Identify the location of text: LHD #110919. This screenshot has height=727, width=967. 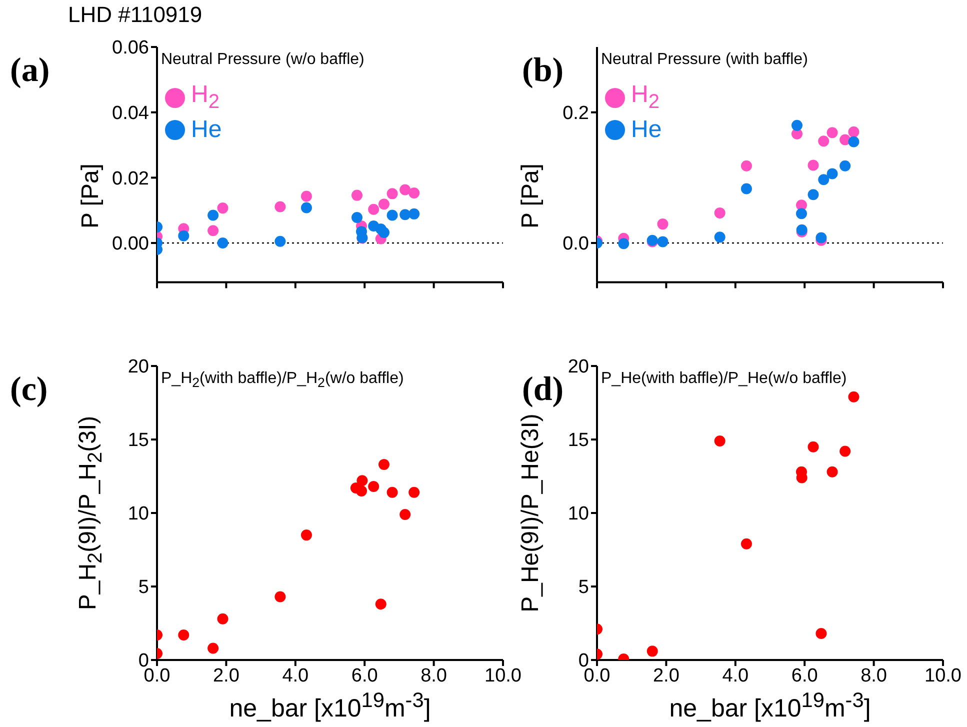
(135, 15).